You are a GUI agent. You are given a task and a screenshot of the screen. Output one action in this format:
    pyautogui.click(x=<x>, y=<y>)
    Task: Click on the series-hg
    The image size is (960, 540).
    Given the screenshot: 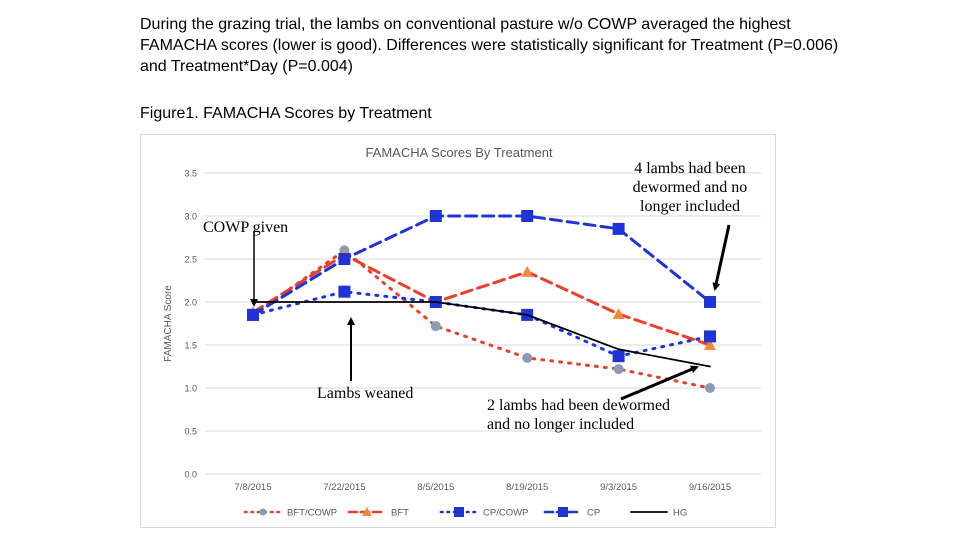 What is the action you would take?
    pyautogui.click(x=481, y=334)
    